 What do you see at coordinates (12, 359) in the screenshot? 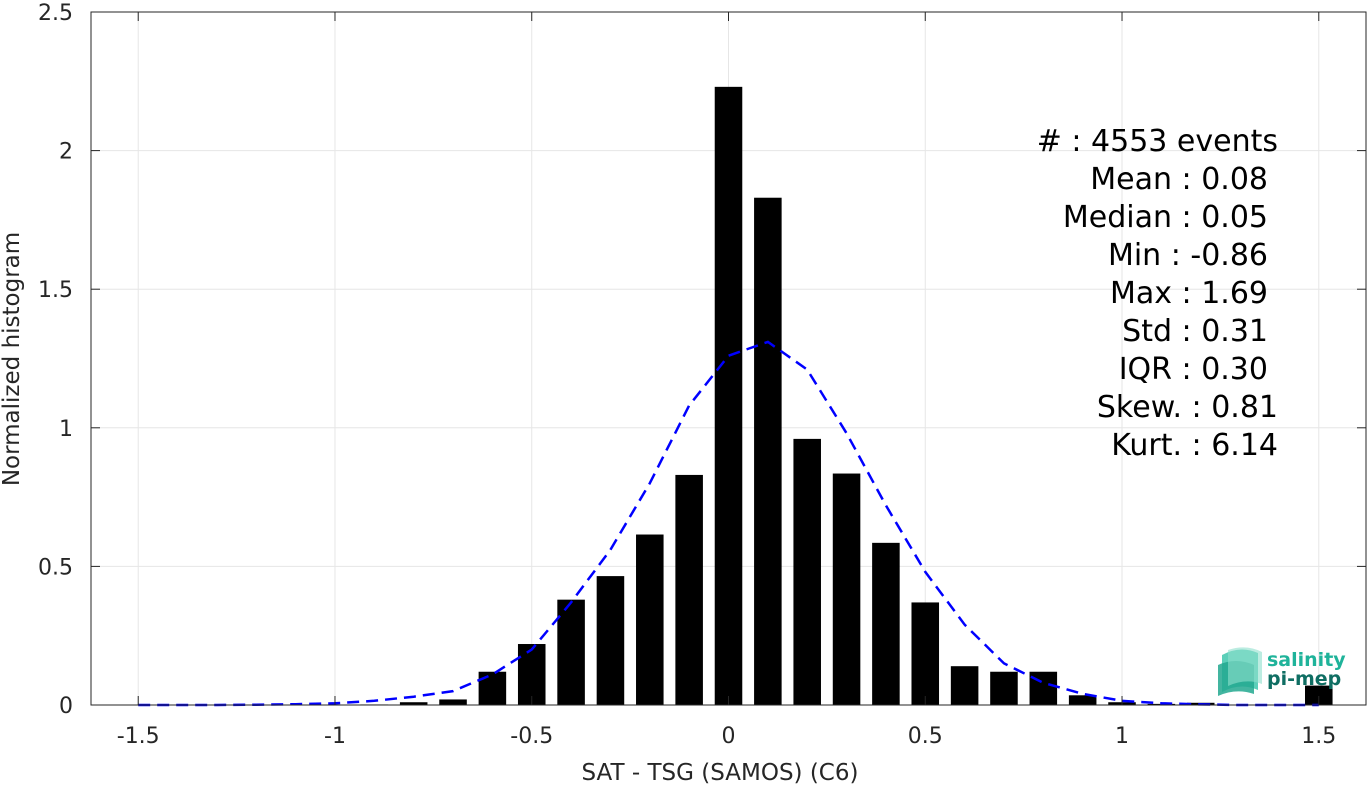
I see `y-axis-label: Normalized histogram` at bounding box center [12, 359].